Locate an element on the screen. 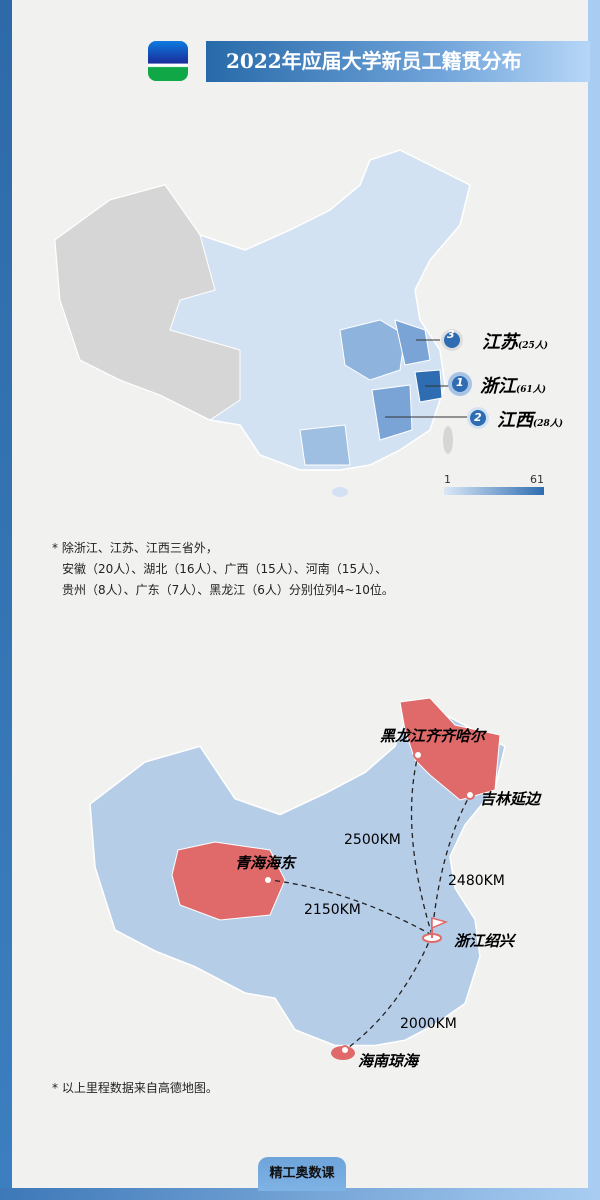 This screenshot has height=1200, width=600. rank-2-label: 江西(28人) is located at coordinates (530, 419).